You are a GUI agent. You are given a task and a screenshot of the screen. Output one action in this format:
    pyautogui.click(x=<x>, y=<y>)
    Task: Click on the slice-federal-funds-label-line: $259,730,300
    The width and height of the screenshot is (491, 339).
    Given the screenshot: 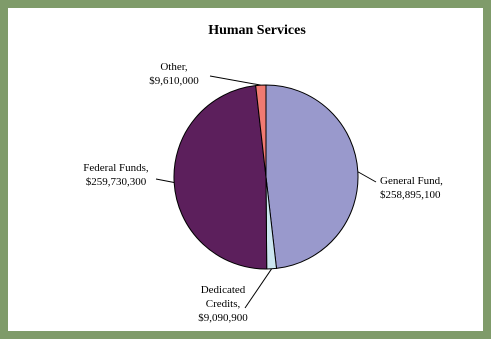 What is the action you would take?
    pyautogui.click(x=116, y=182)
    